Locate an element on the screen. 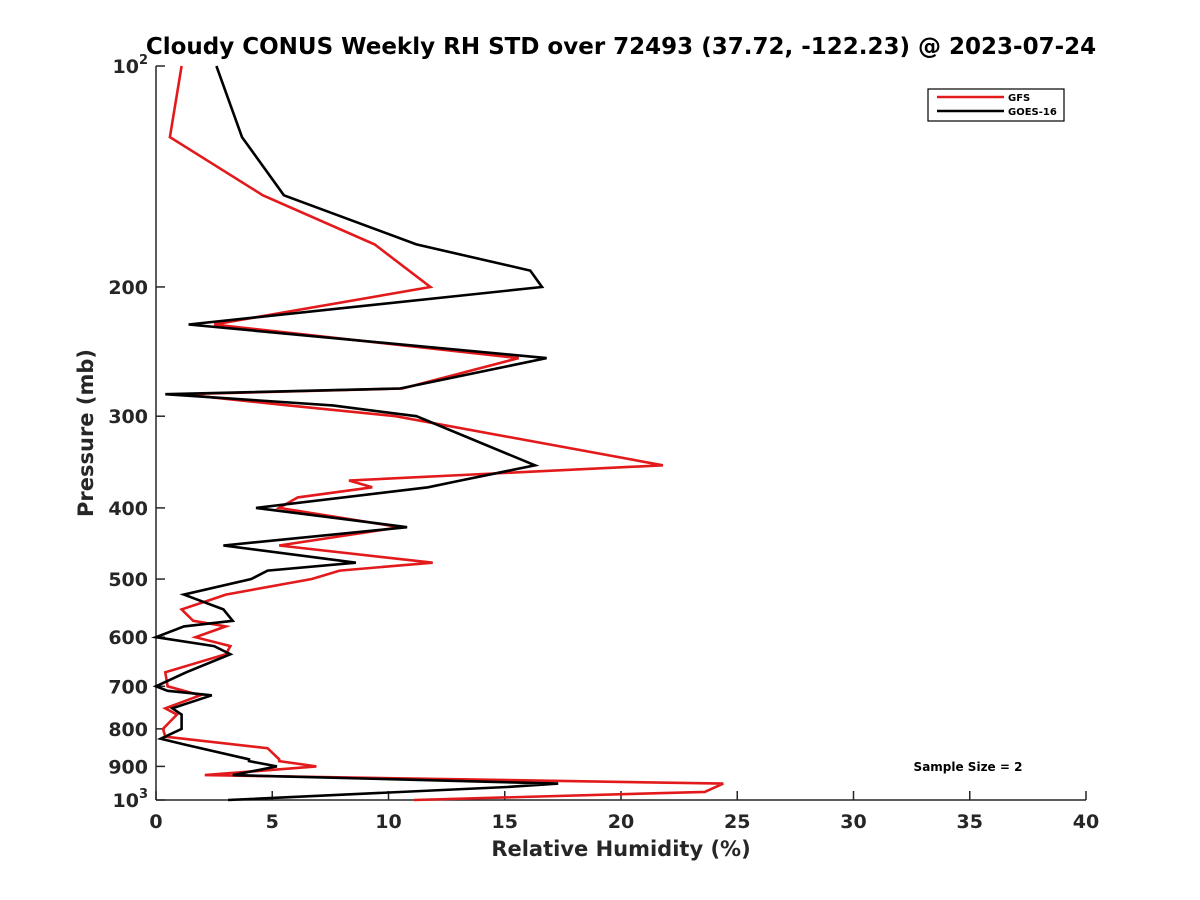  y-tick-label: 10³ is located at coordinates (131, 799).